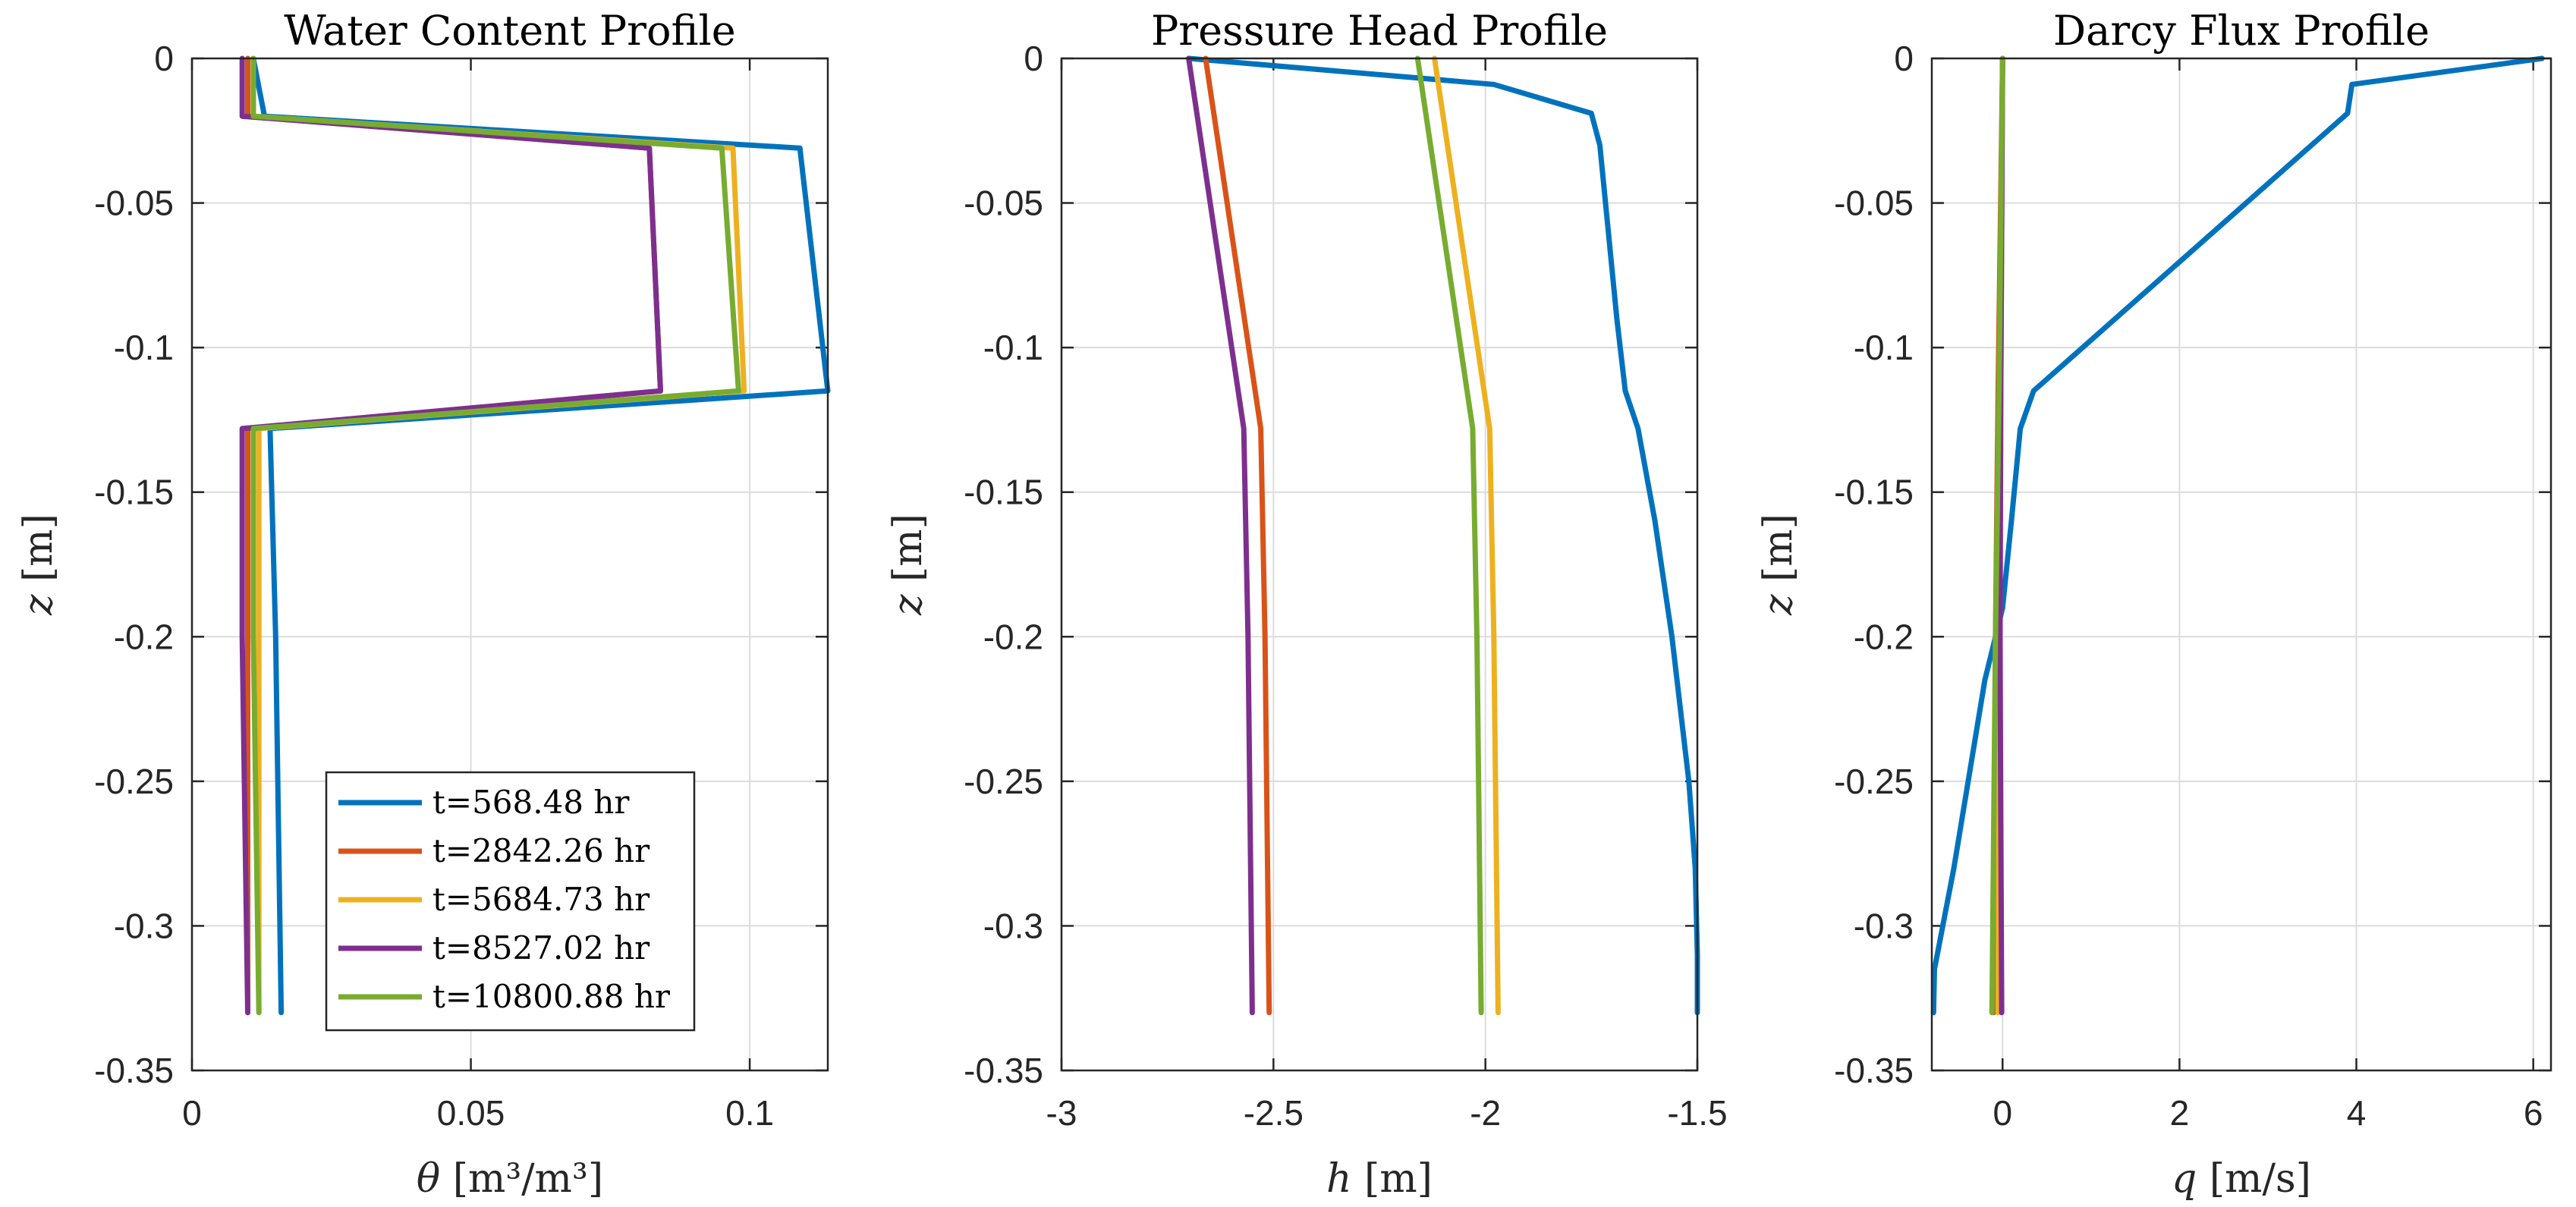 Image resolution: width=2576 pixels, height=1207 pixels. I want to click on legend-entry-label: t=5684.73 hr, so click(541, 899).